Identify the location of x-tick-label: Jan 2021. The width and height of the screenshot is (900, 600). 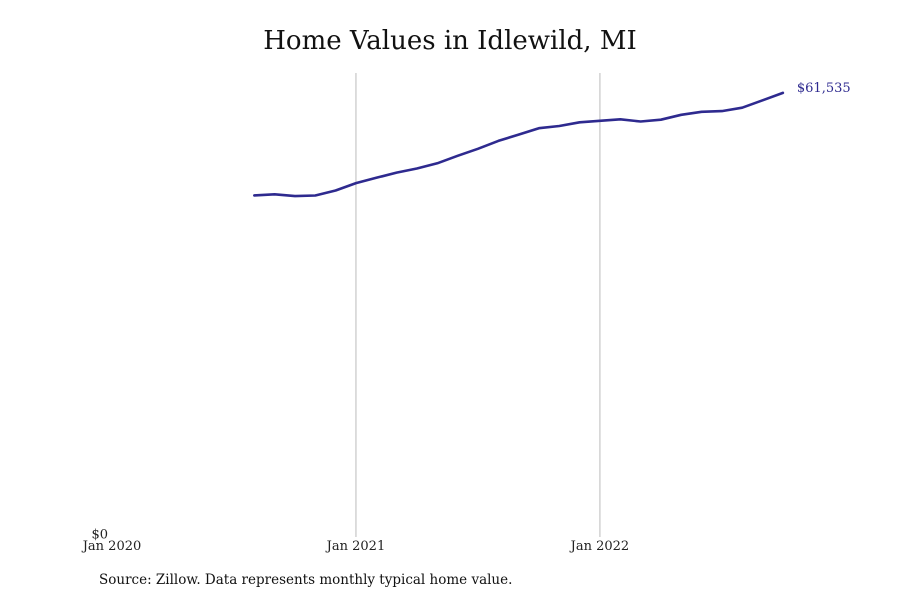
(355, 546).